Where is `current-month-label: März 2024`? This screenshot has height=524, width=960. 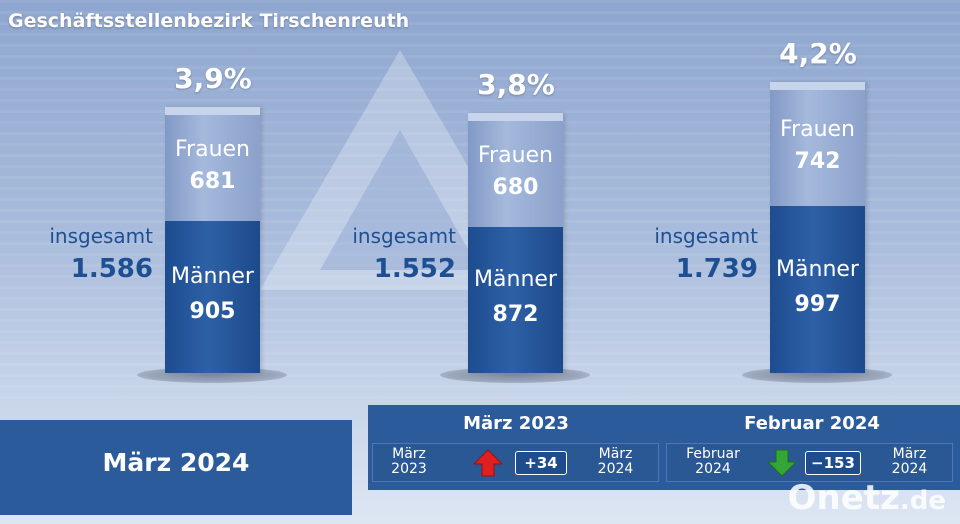
current-month-label: März 2024 is located at coordinates (176, 462).